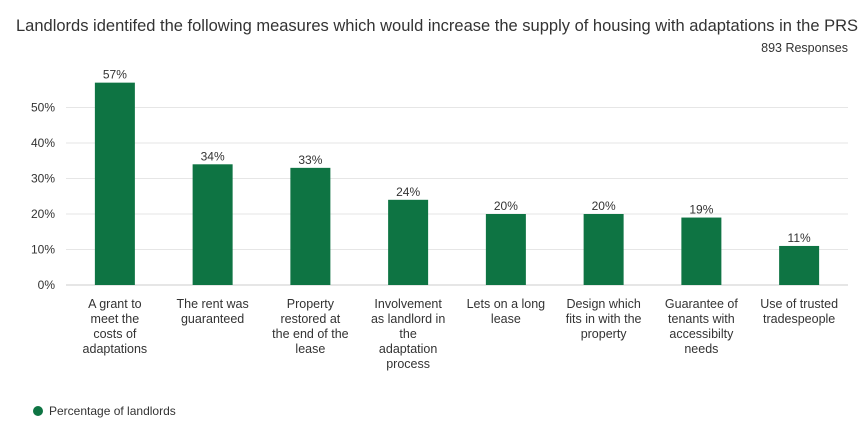 This screenshot has width=864, height=448. What do you see at coordinates (506, 311) in the screenshot?
I see `category-label: Lets on a long lease` at bounding box center [506, 311].